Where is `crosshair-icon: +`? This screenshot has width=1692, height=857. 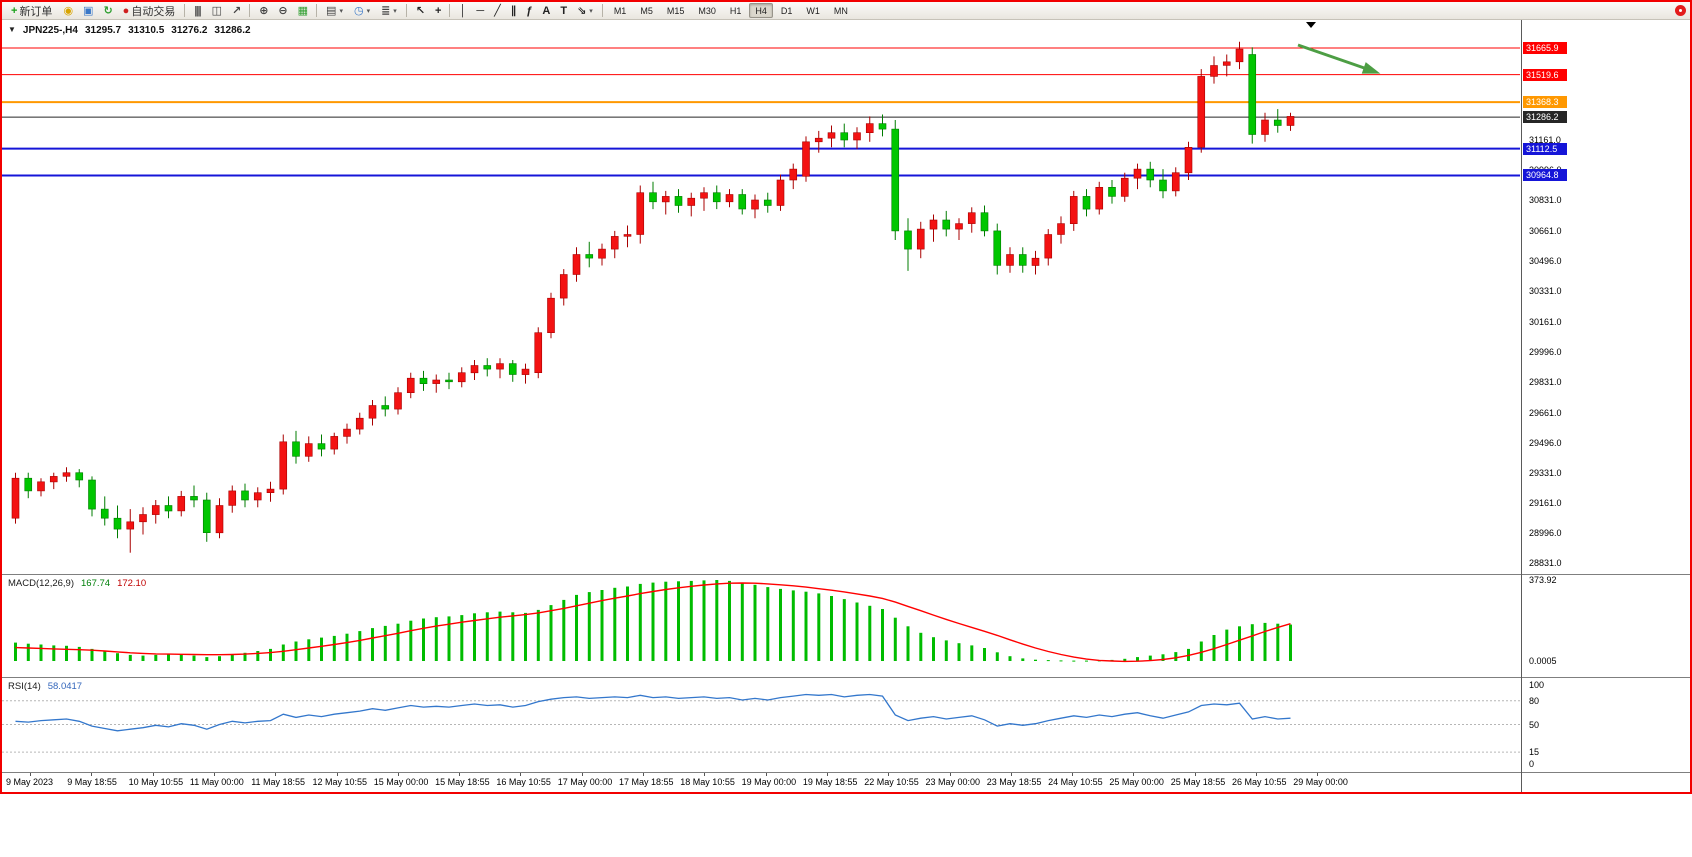 crosshair-icon: + is located at coordinates (437, 11).